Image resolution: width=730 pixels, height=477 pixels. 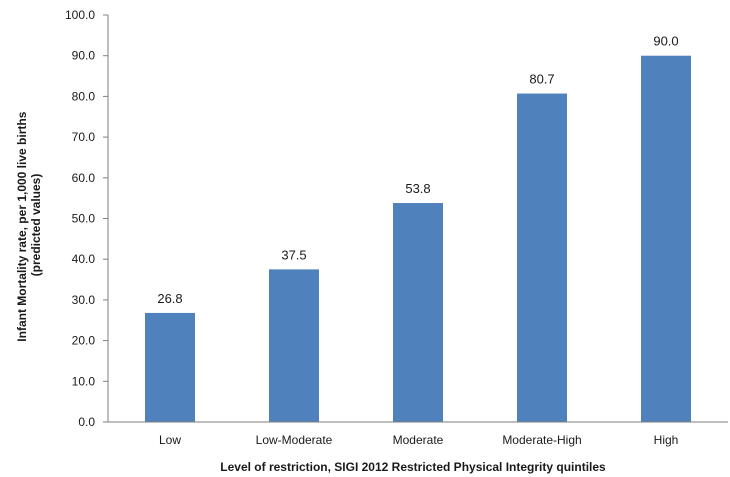 What do you see at coordinates (84, 381) in the screenshot?
I see `y-tick-label: 10.0` at bounding box center [84, 381].